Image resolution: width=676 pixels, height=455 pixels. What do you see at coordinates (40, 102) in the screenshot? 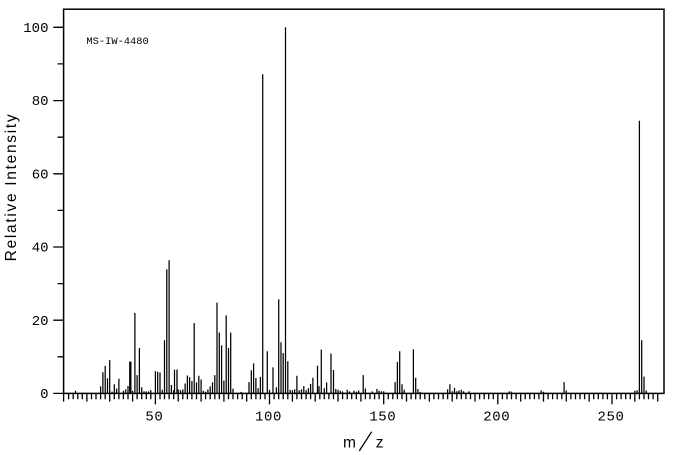
I see `svg-text: 80` at bounding box center [40, 102].